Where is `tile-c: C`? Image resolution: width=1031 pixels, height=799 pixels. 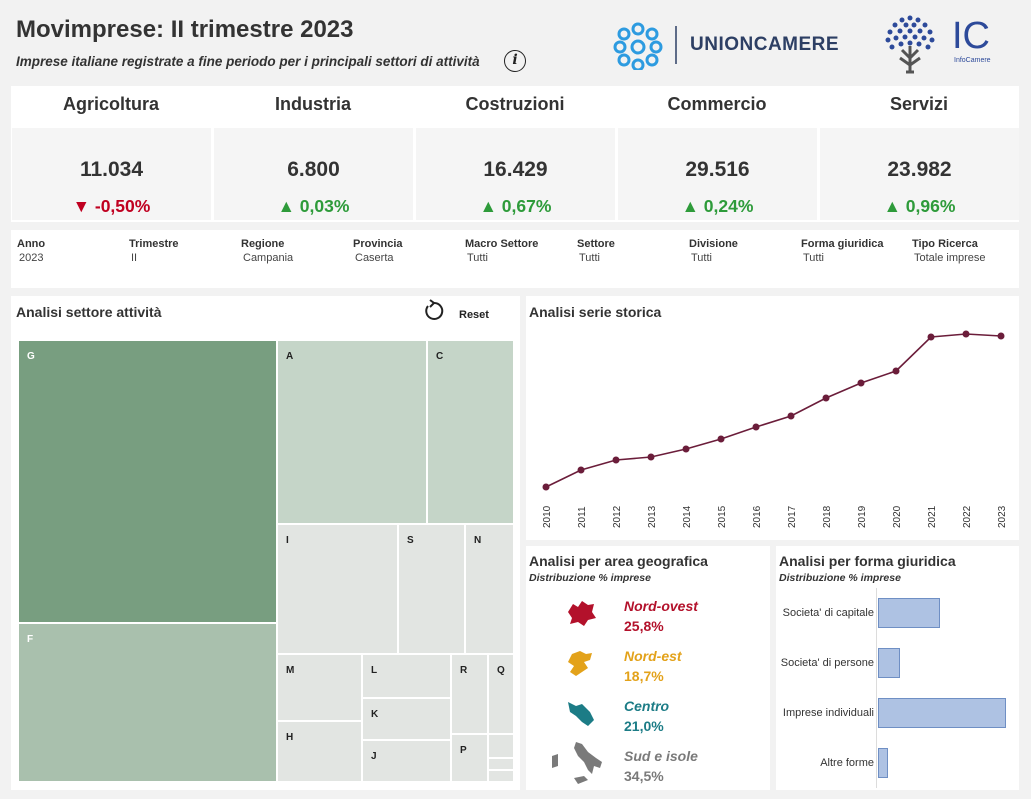 tile-c: C is located at coordinates (470, 432).